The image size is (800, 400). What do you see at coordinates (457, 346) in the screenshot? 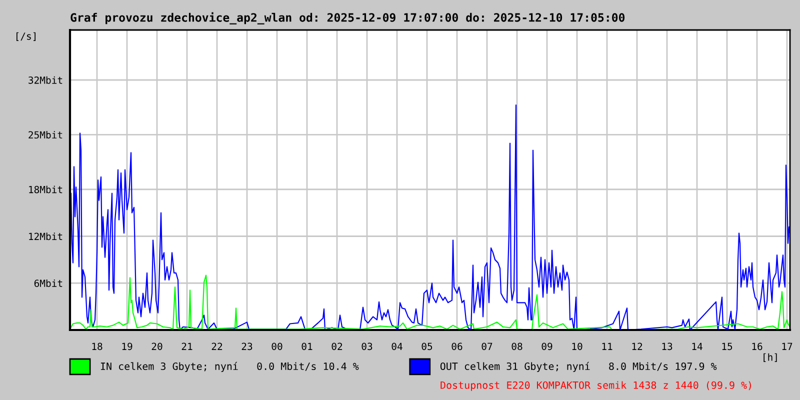
I see `x-tick-label: 06` at bounding box center [457, 346].